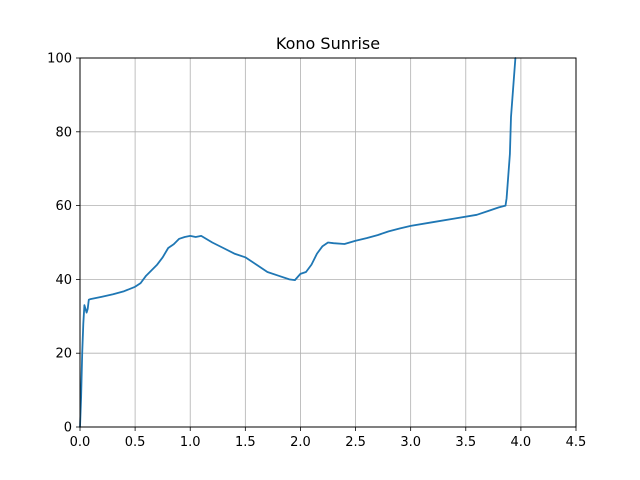 The image size is (640, 480). Describe the element at coordinates (355, 442) in the screenshot. I see `x-tick-label: 2.5` at that location.